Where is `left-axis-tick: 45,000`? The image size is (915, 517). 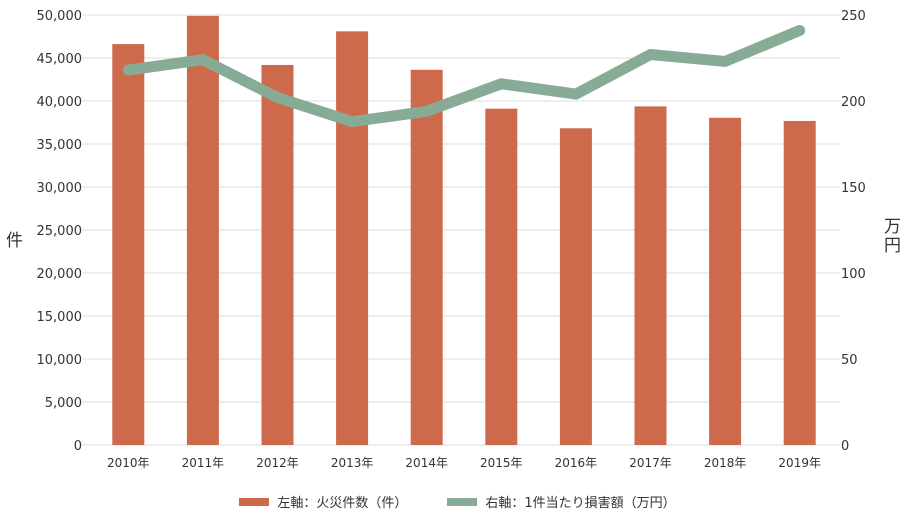 left-axis-tick: 45,000 is located at coordinates (60, 59).